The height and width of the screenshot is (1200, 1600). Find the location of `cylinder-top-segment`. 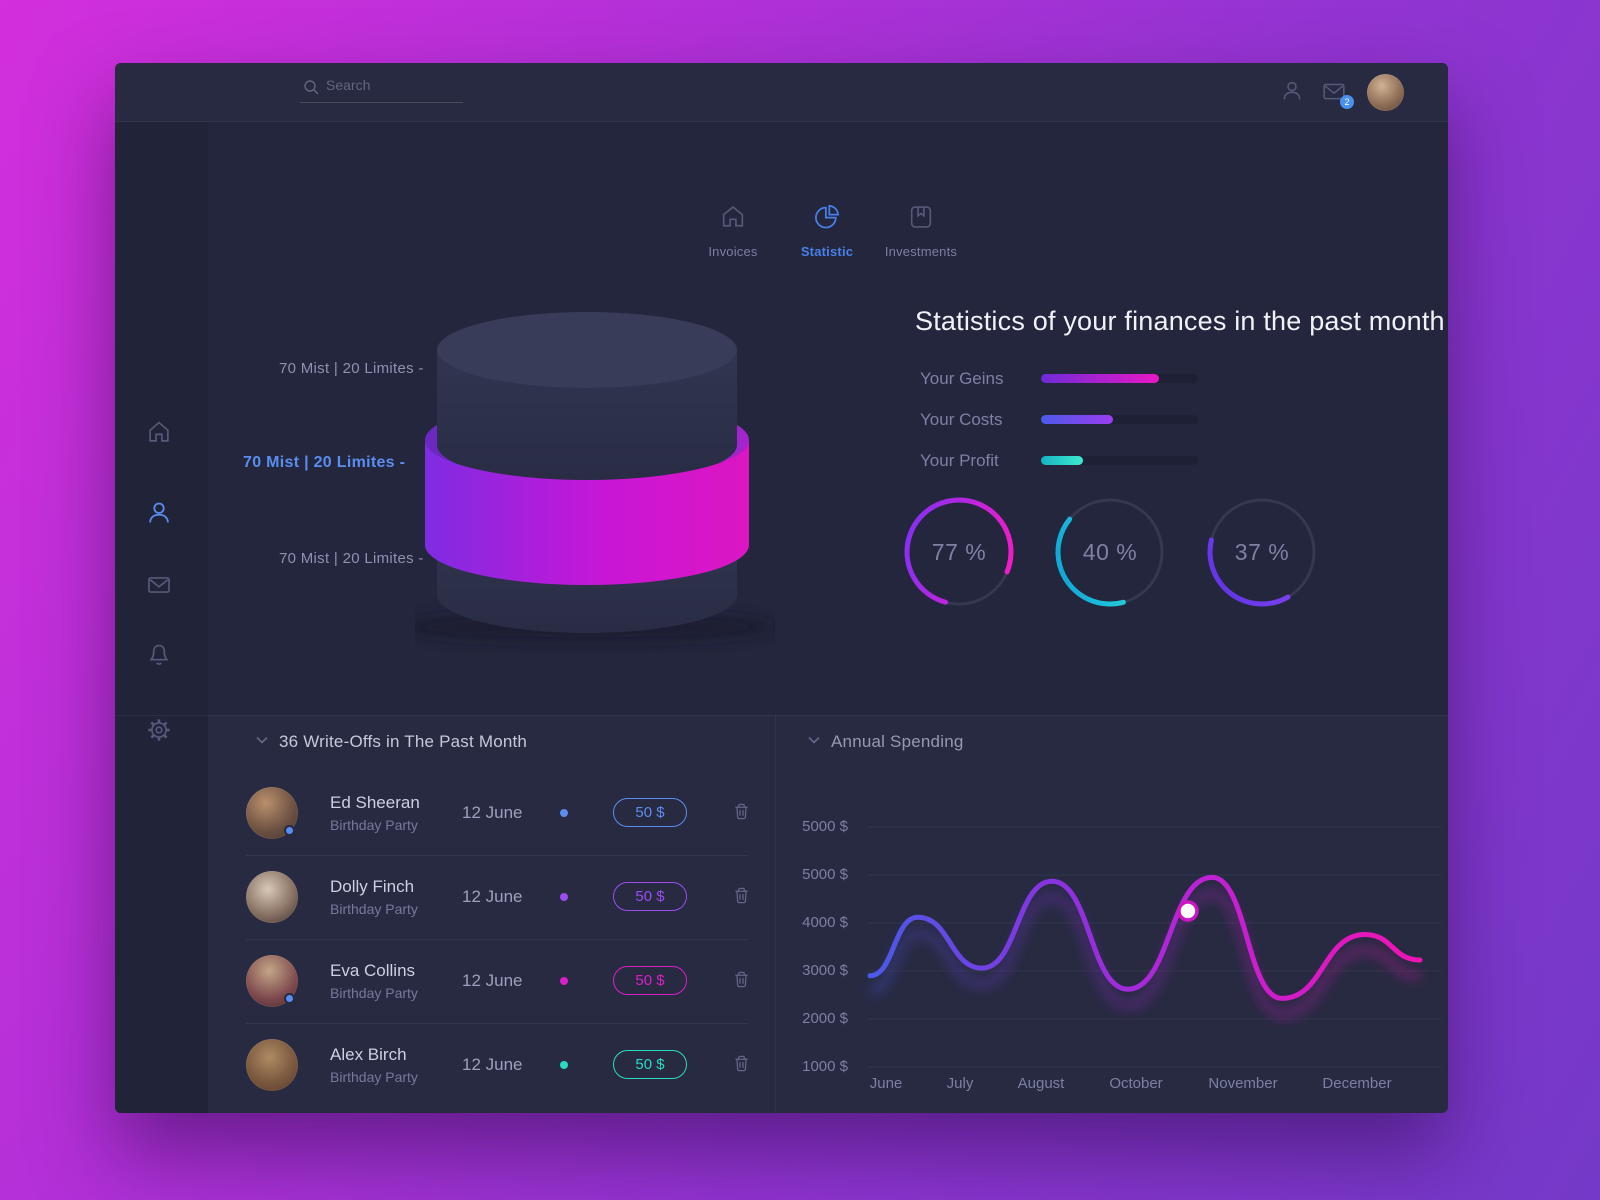

cylinder-top-segment is located at coordinates (587, 416).